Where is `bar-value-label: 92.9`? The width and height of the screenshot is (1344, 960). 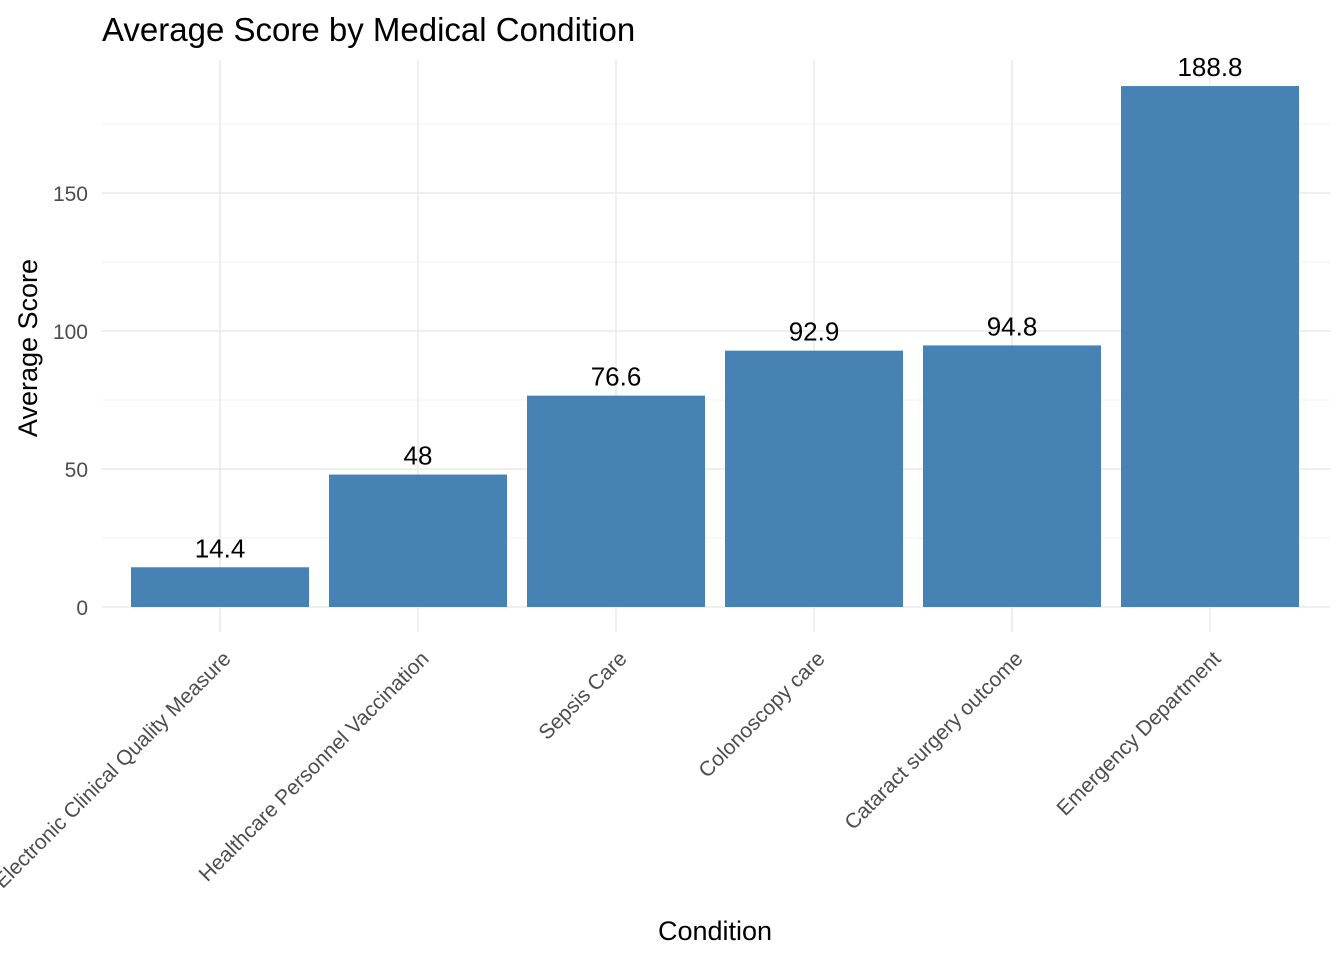 bar-value-label: 92.9 is located at coordinates (814, 332).